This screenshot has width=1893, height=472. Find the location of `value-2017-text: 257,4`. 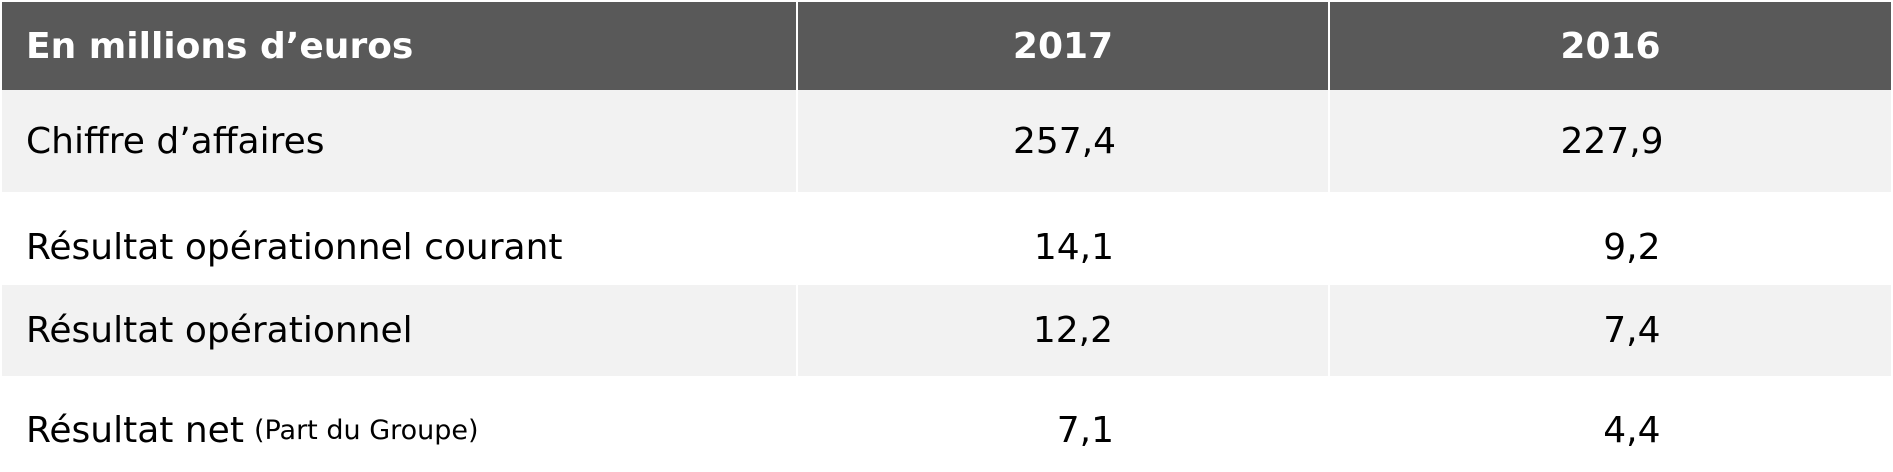

value-2017-text: 257,4 is located at coordinates (1065, 141).